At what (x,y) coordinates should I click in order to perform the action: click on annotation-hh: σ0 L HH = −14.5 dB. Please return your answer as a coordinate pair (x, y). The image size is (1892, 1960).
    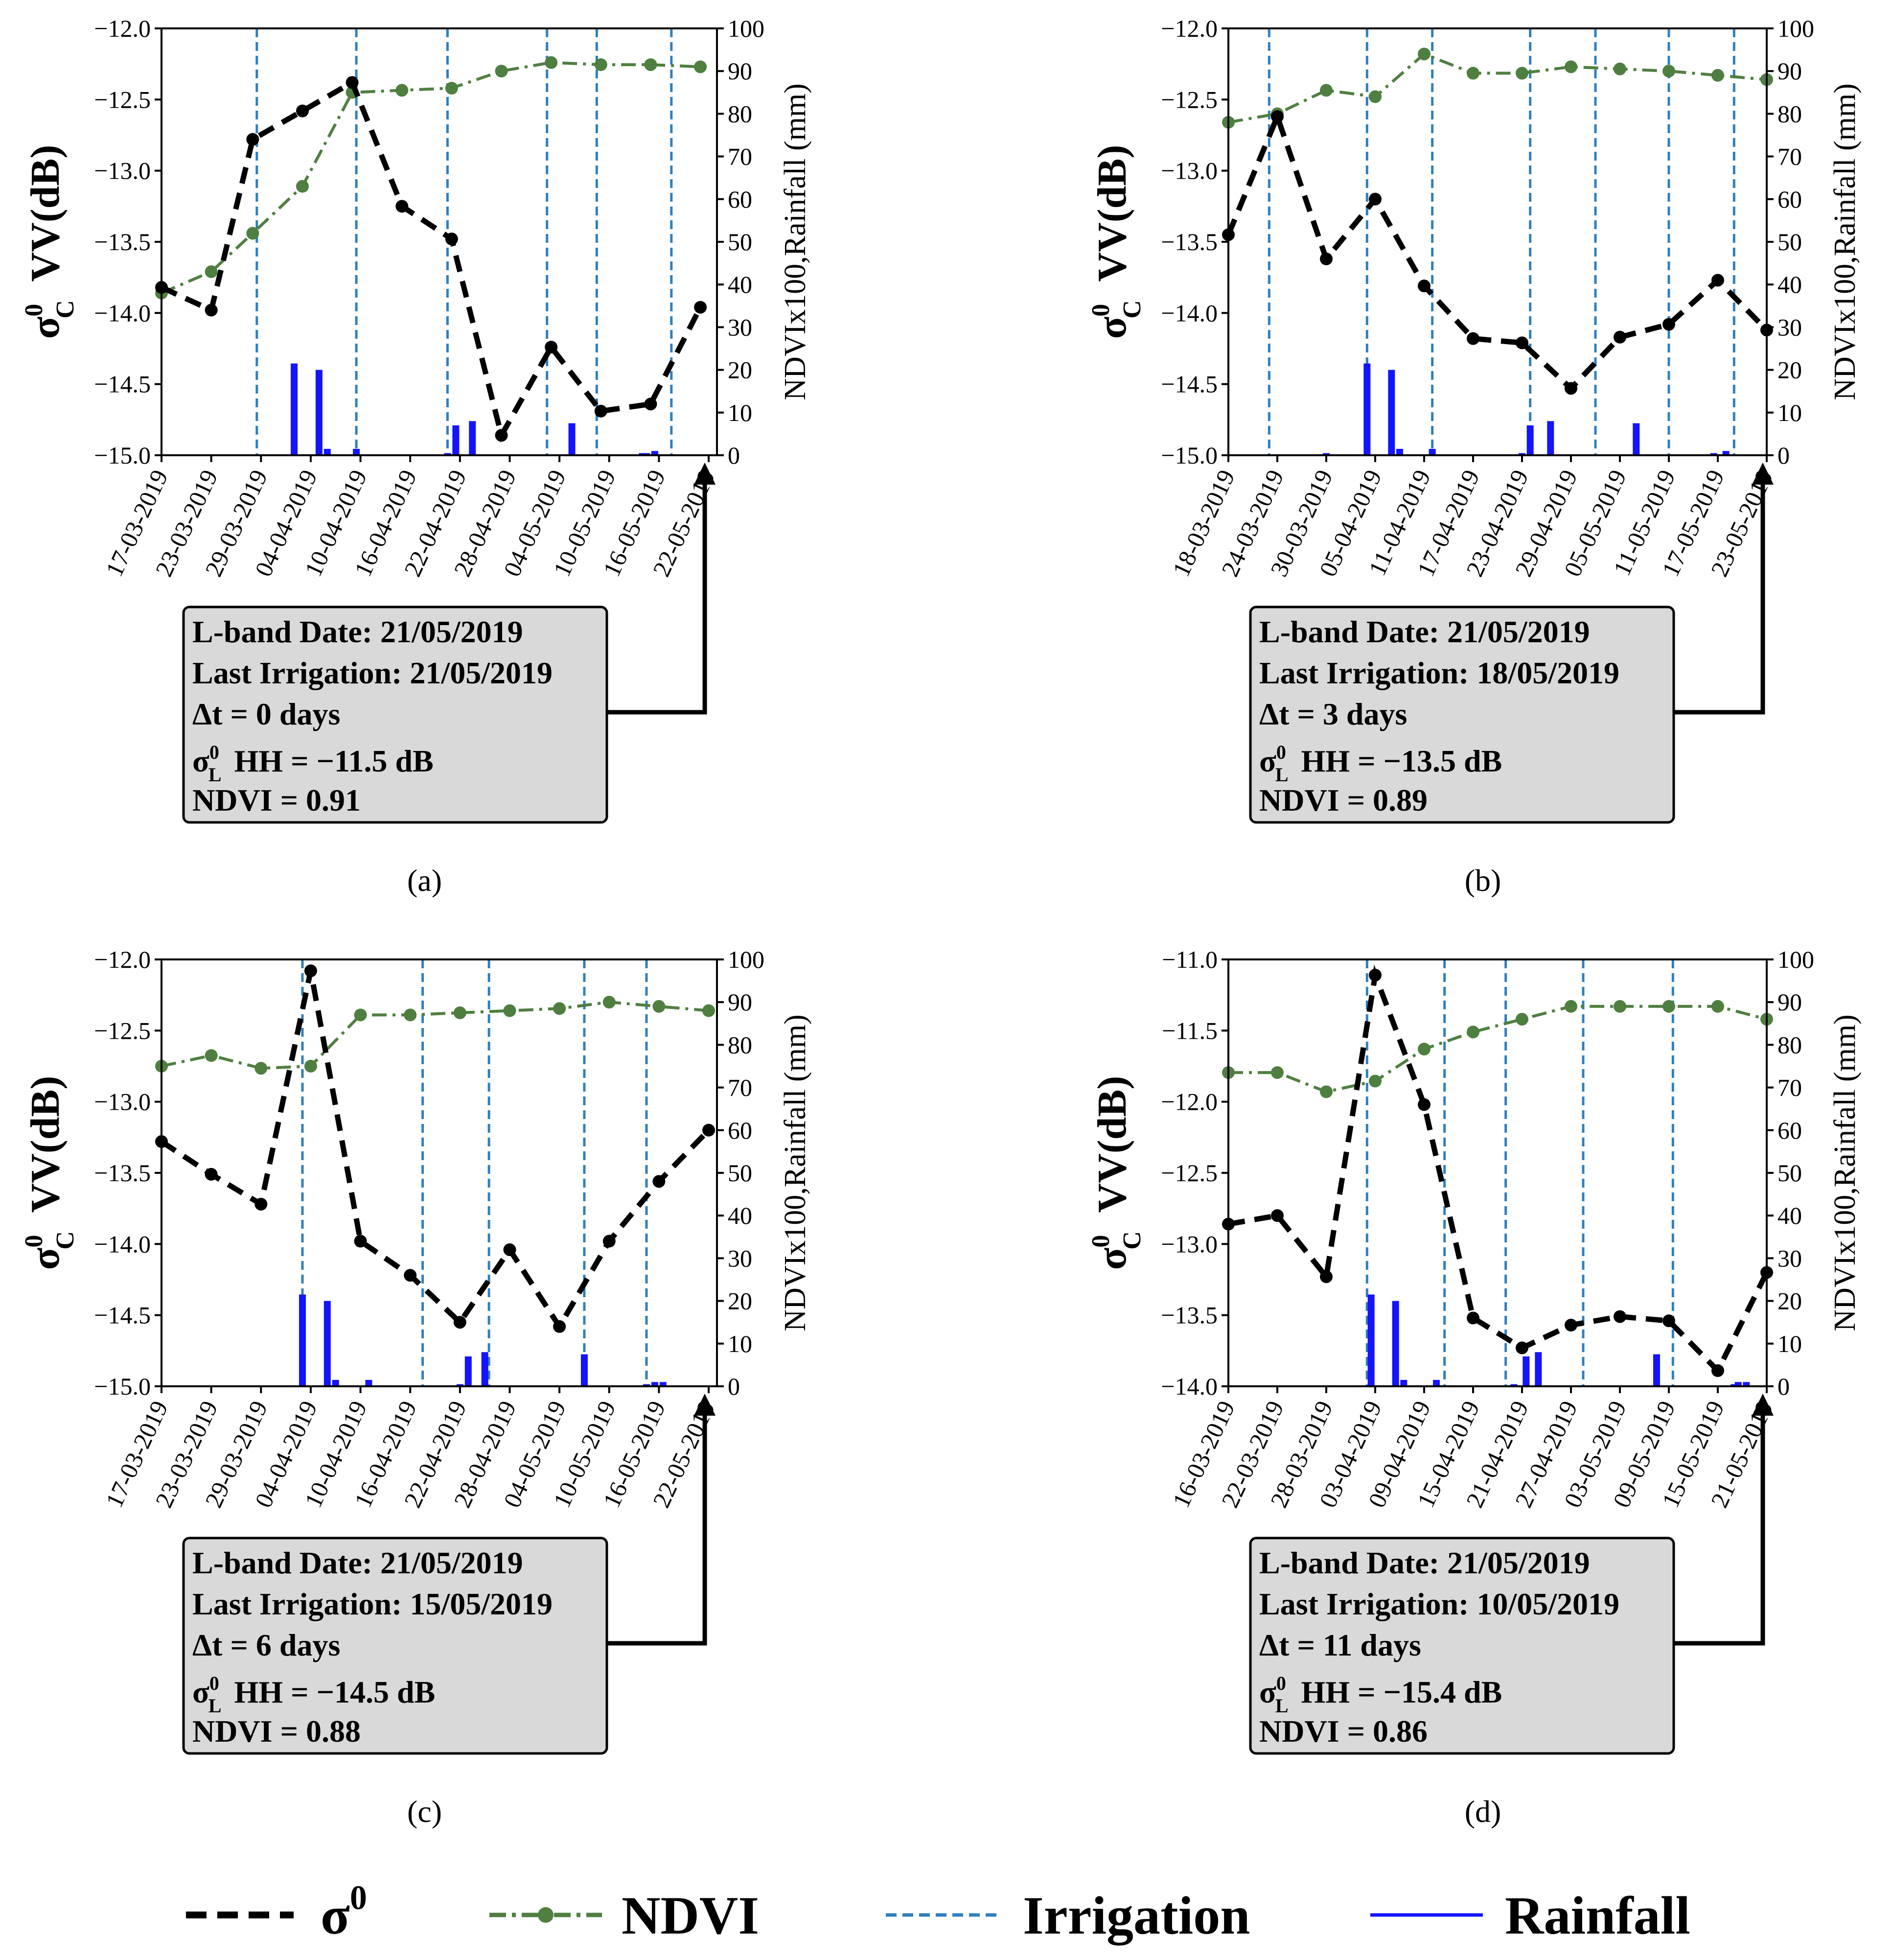
    Looking at the image, I should click on (313, 1694).